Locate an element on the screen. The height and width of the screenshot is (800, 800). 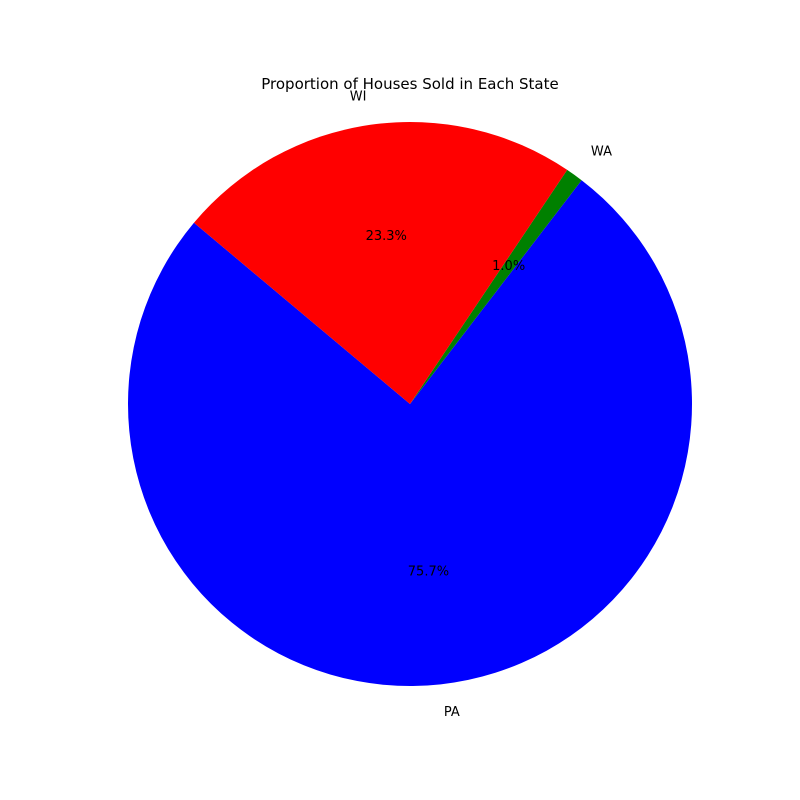
slice-percent-pa: 75.7% is located at coordinates (428, 572).